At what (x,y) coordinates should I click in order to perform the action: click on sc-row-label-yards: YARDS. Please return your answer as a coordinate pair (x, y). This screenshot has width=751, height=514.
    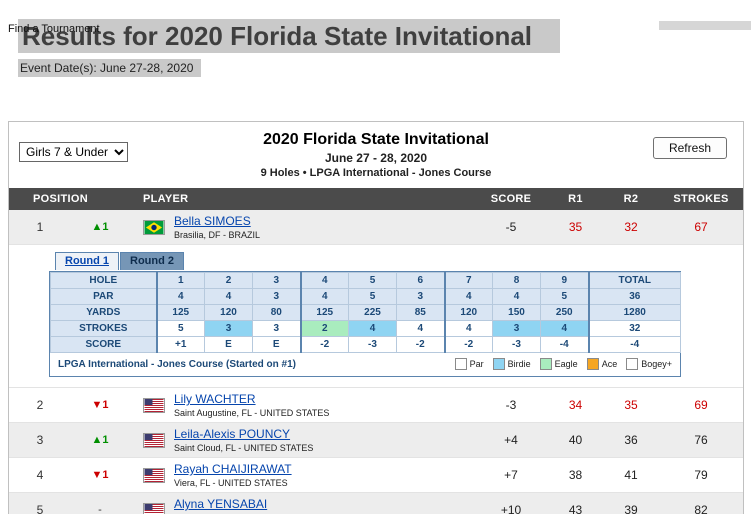
    Looking at the image, I should click on (103, 312).